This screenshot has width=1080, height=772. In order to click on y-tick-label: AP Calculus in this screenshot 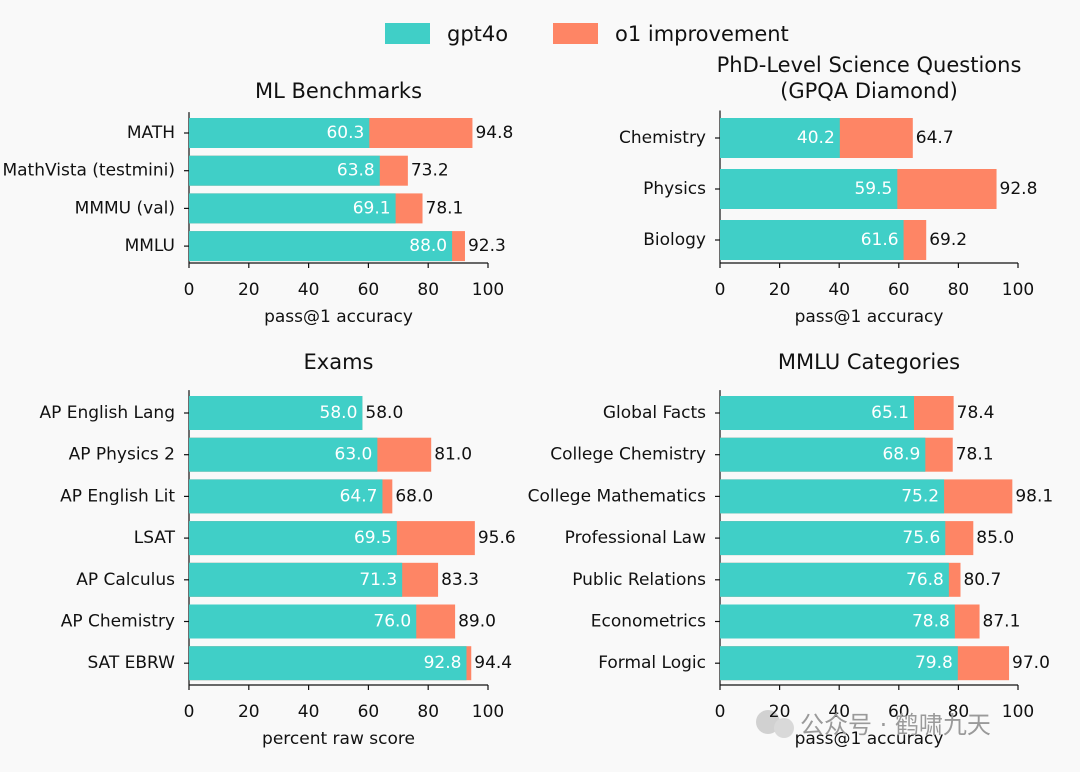, I will do `click(125, 580)`.